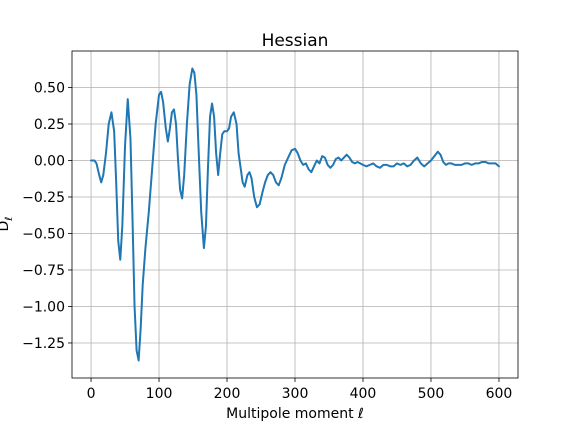 The height and width of the screenshot is (432, 576). Describe the element at coordinates (43, 271) in the screenshot. I see `y-tick-label: −0.75` at that location.